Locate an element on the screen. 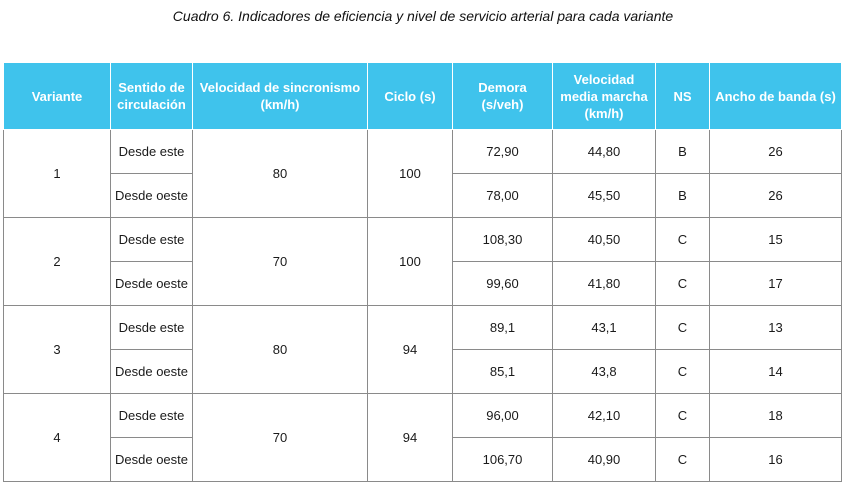  cell-variante: 2 is located at coordinates (57, 261).